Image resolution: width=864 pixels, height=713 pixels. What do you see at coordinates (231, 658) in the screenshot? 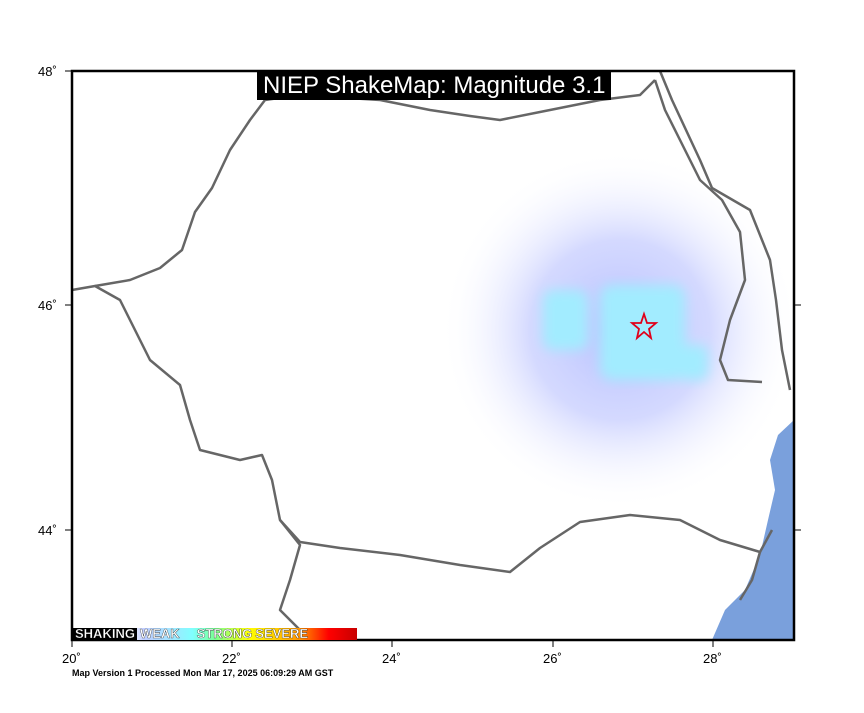
I see `lon-tick: 22˚` at bounding box center [231, 658].